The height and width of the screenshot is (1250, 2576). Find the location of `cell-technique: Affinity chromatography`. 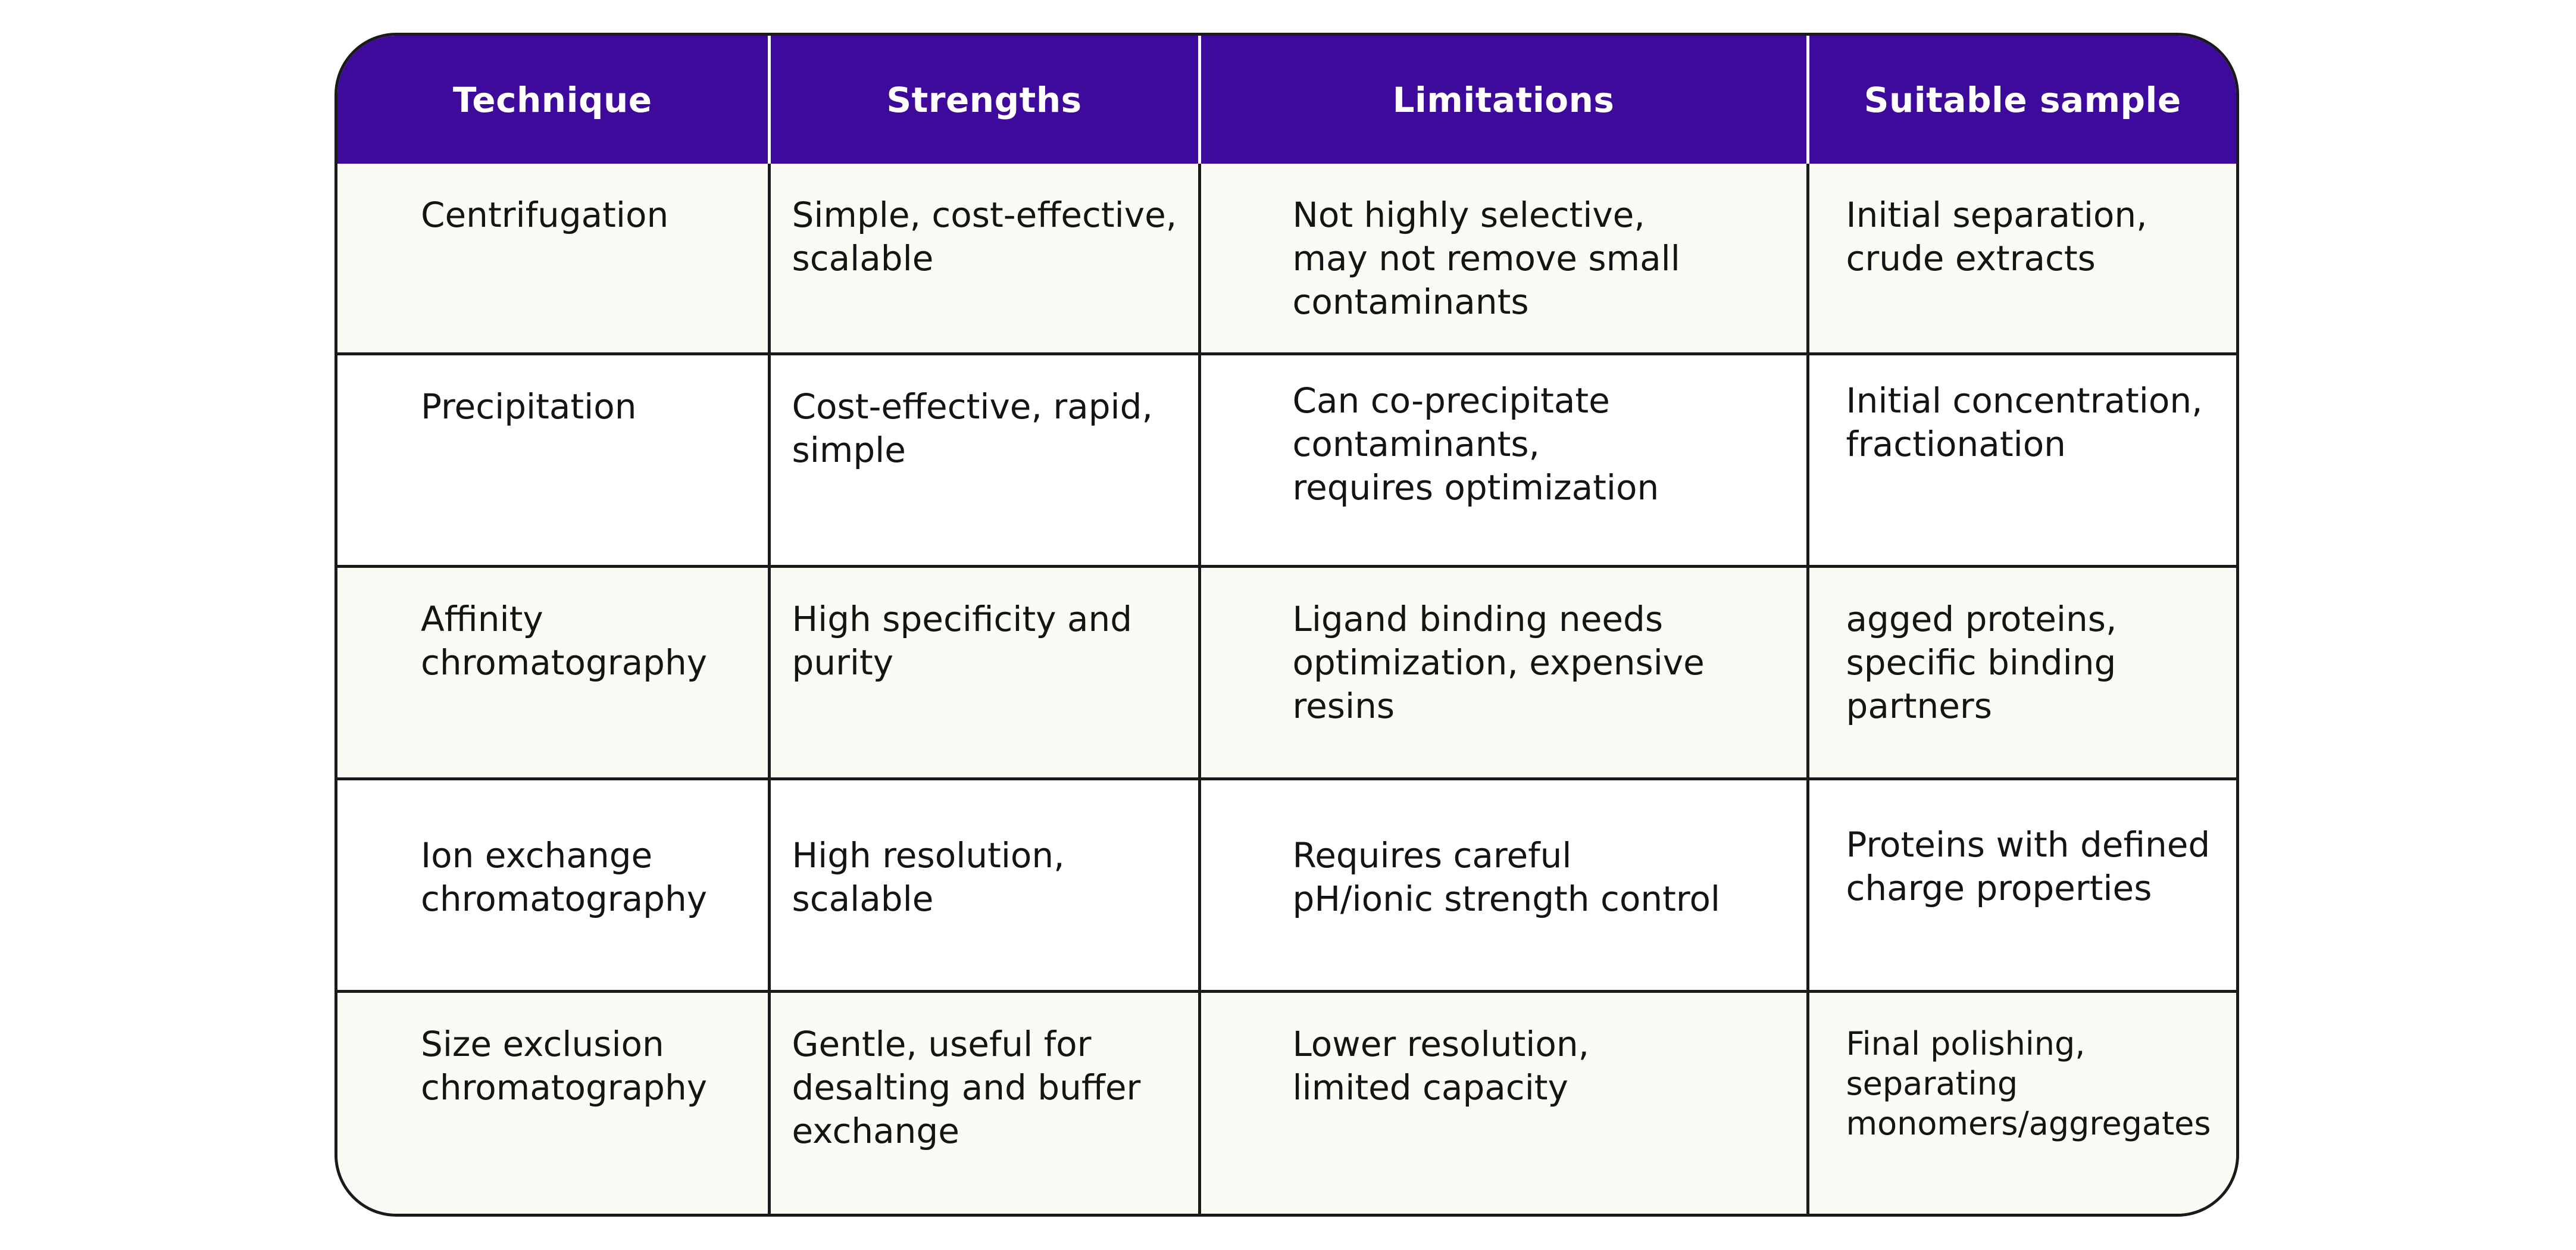

cell-technique: Affinity chromatography is located at coordinates (554, 671).